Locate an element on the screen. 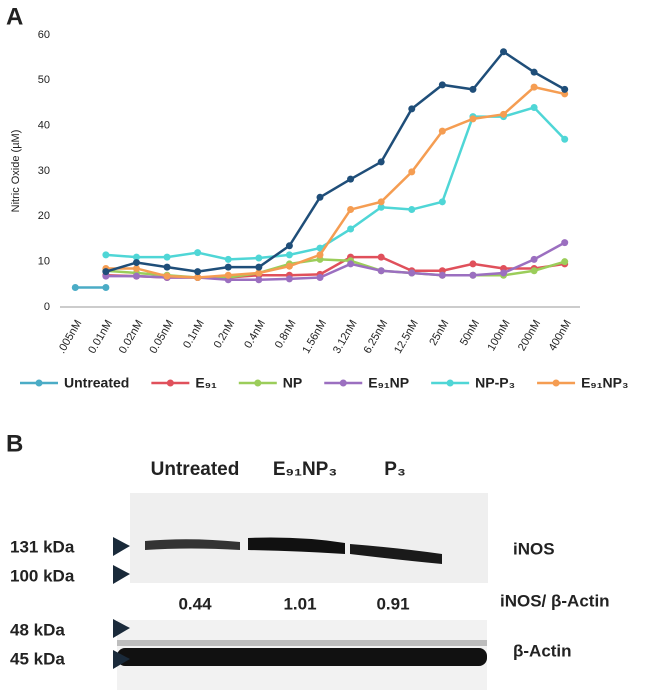 The height and width of the screenshot is (700, 650). lane-label: P₃ is located at coordinates (394, 469).